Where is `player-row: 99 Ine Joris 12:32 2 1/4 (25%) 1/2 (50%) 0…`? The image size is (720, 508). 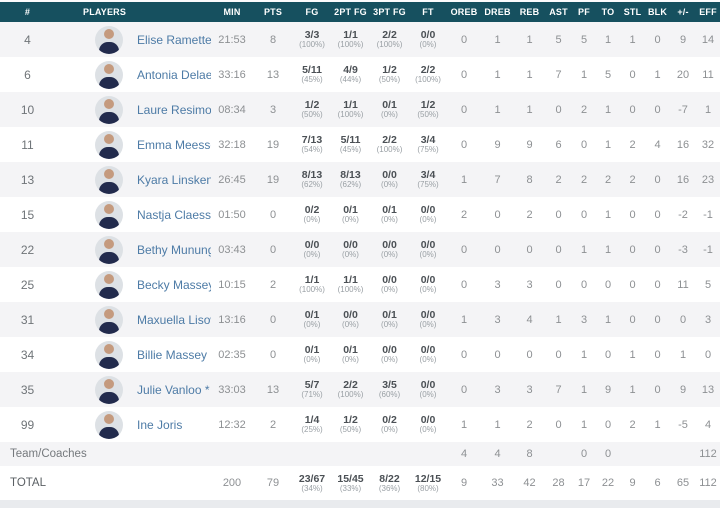
player-row: 99 Ine Joris 12:32 2 1/4 (25%) 1/2 (50%) 0… is located at coordinates (360, 424).